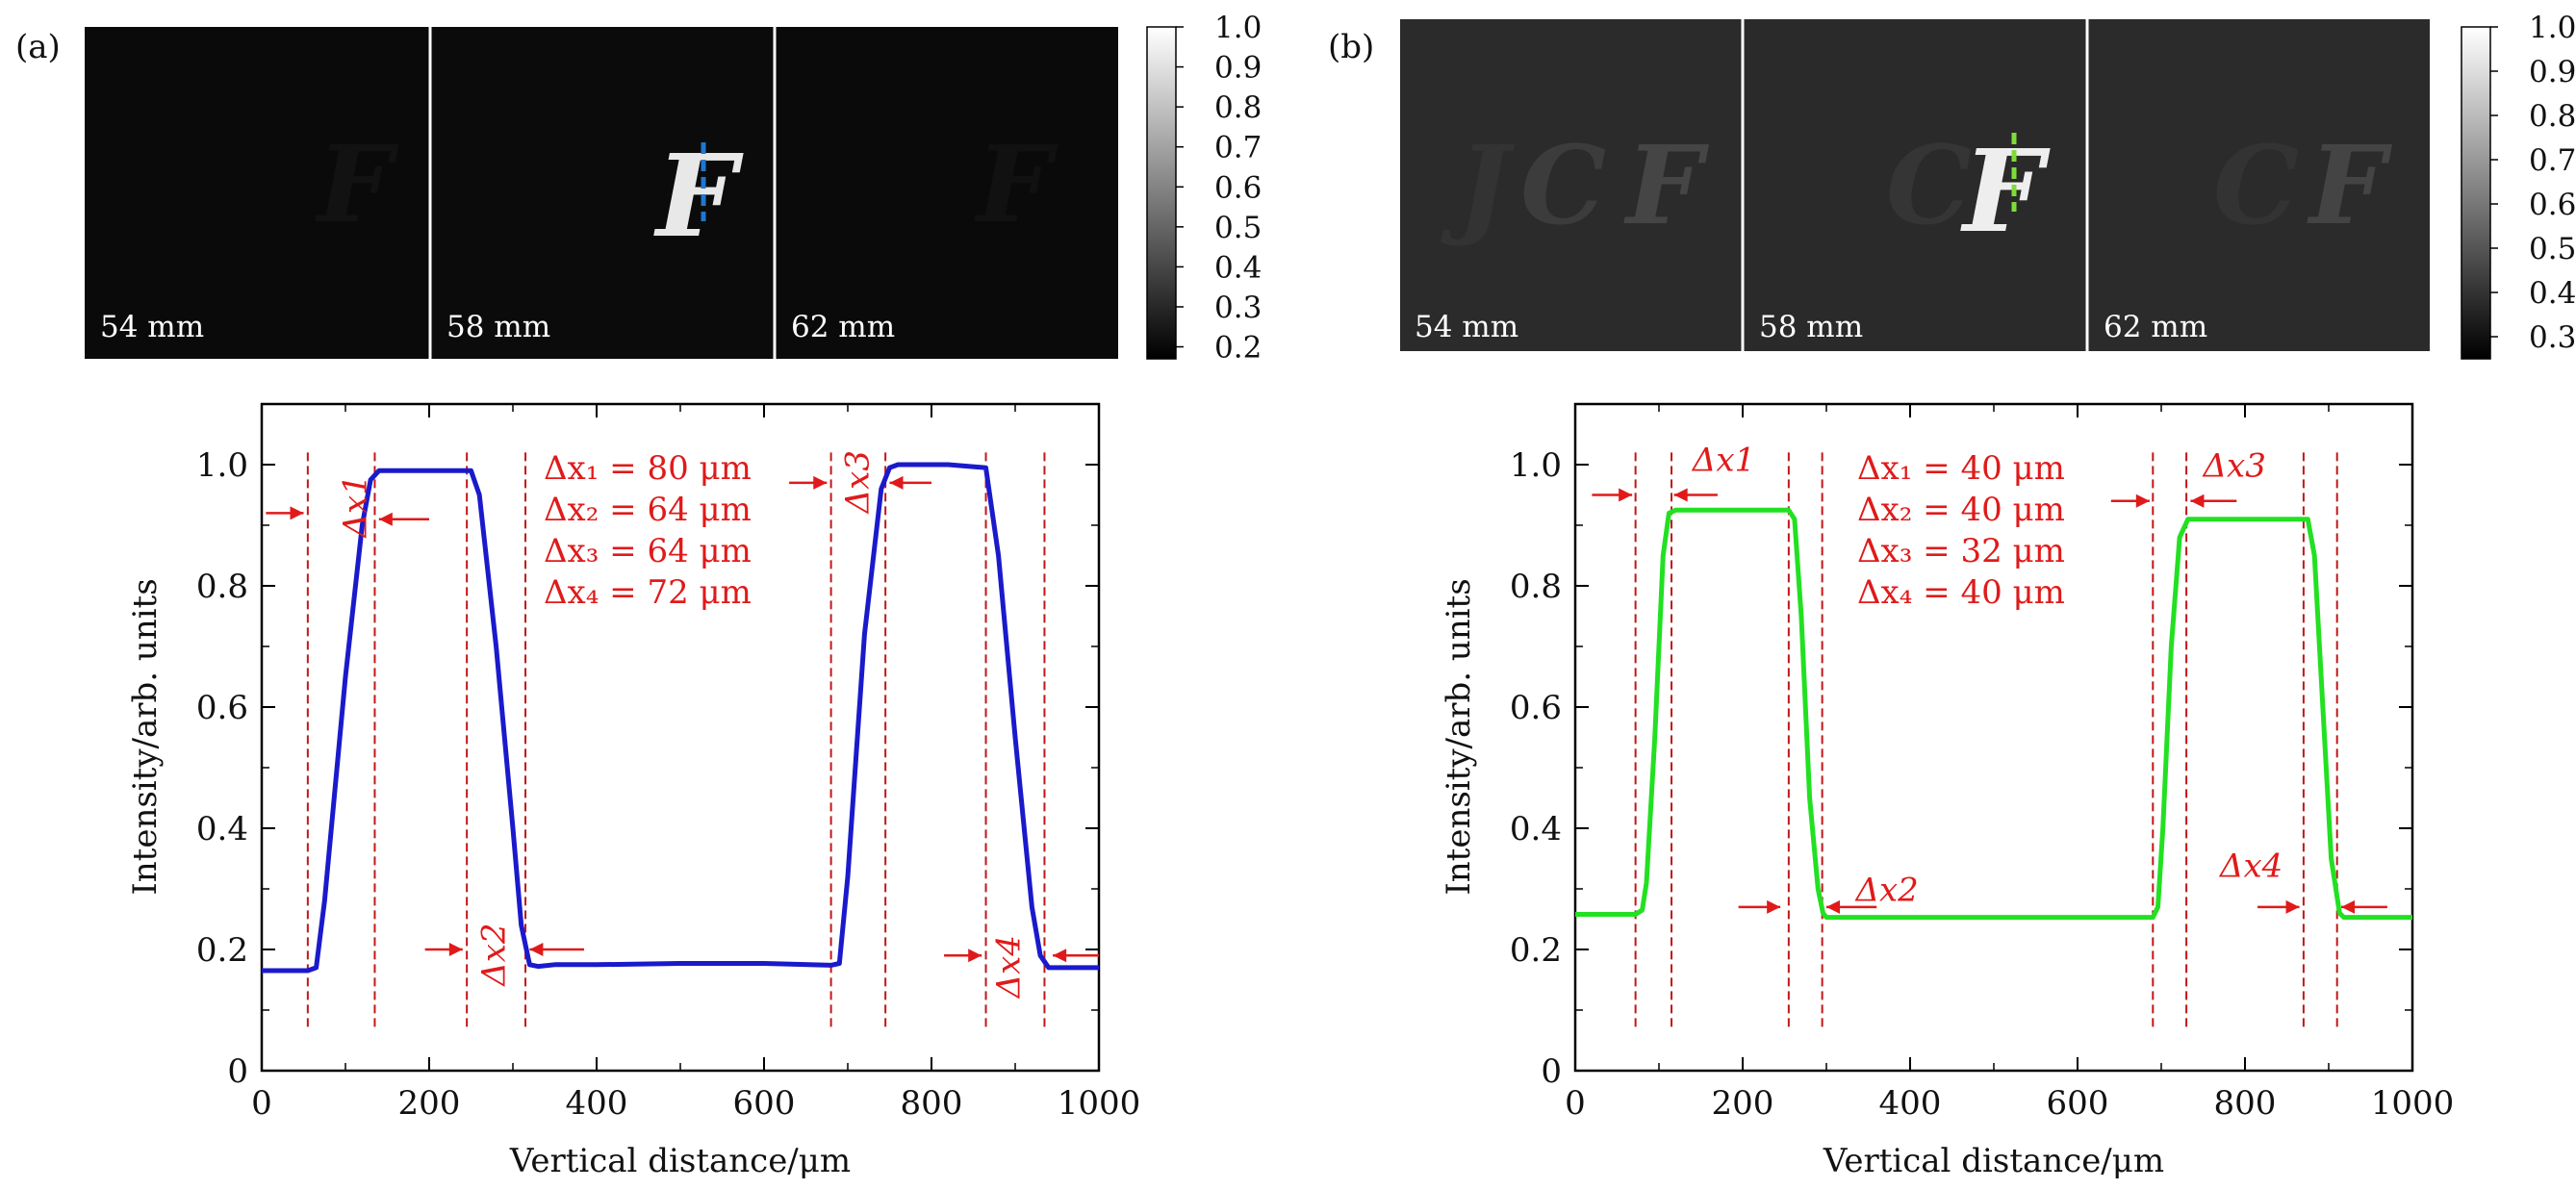 Image resolution: width=2576 pixels, height=1189 pixels. Describe the element at coordinates (498, 327) in the screenshot. I see `panel-a-image-label-58: 58 mm` at that location.